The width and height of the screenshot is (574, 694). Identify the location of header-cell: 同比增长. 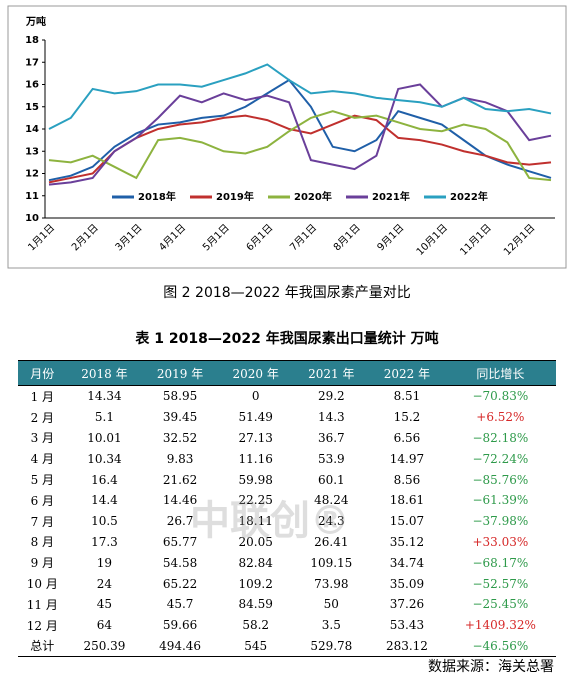
(500, 373).